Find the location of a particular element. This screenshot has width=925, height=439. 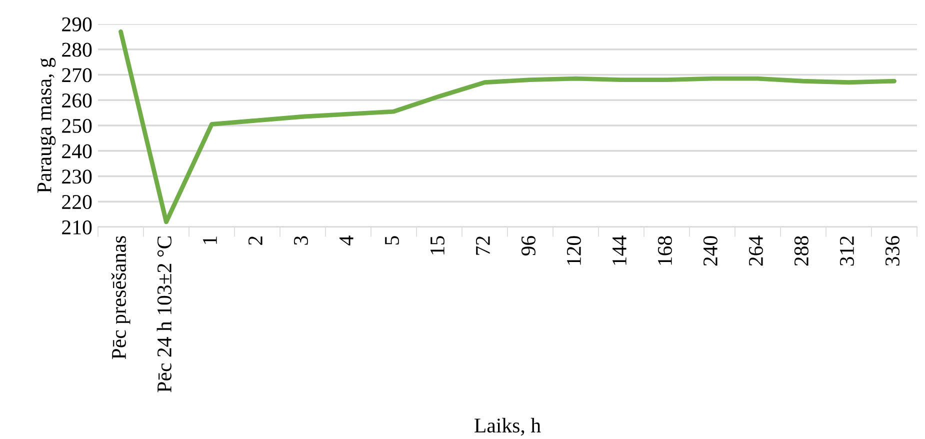

x-tick-label: 4 is located at coordinates (347, 241).